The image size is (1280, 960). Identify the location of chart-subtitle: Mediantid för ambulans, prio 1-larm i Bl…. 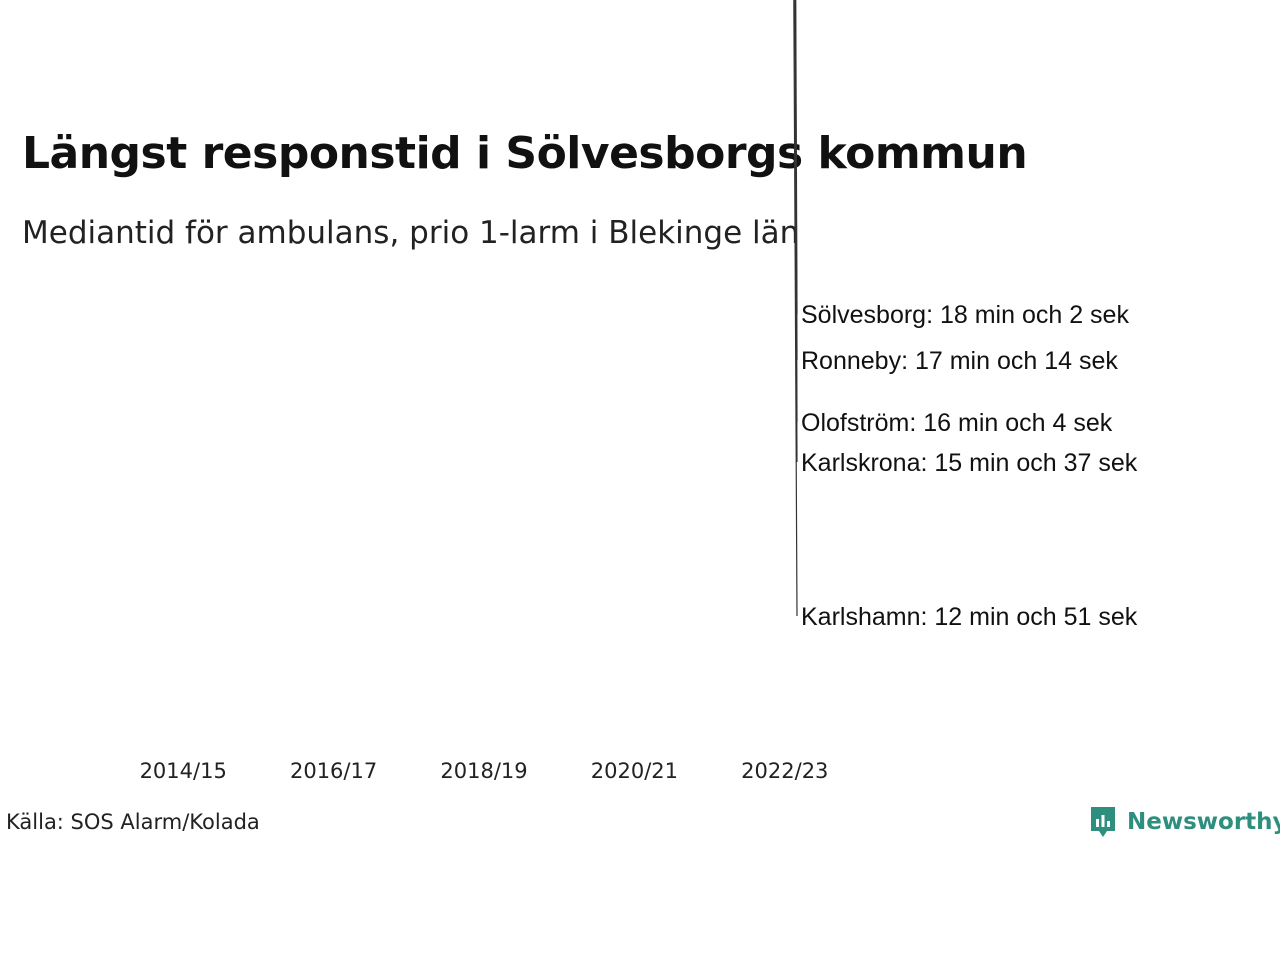
(411, 233).